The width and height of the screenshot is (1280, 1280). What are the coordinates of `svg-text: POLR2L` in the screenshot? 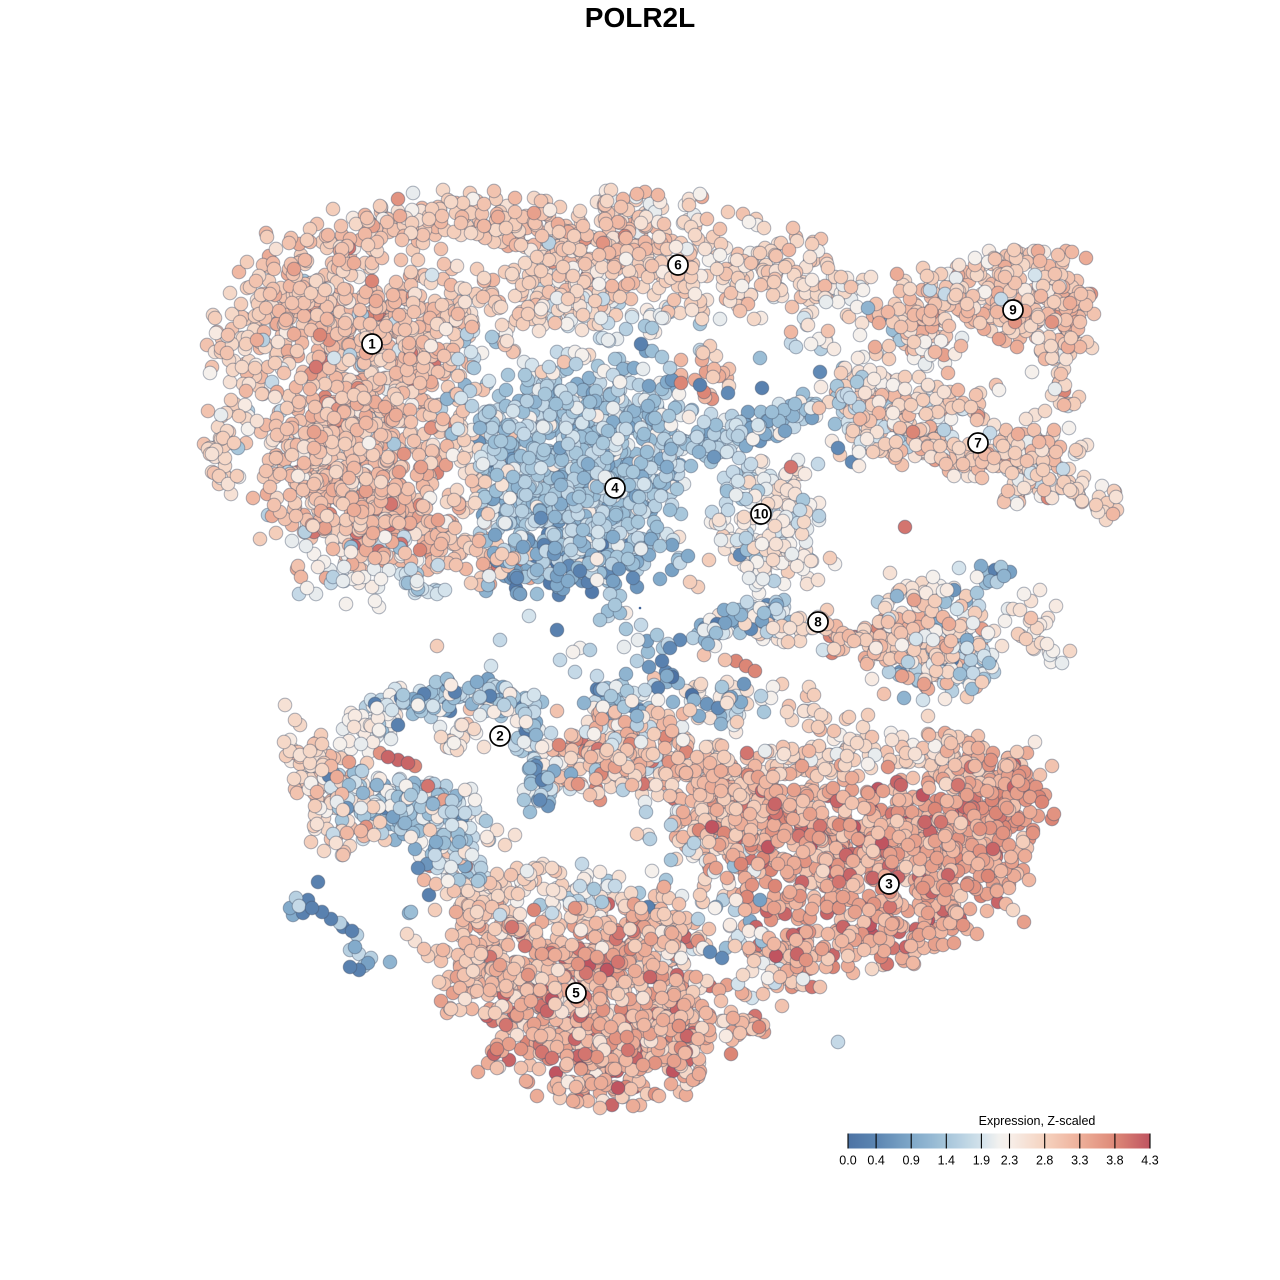 It's located at (640, 17).